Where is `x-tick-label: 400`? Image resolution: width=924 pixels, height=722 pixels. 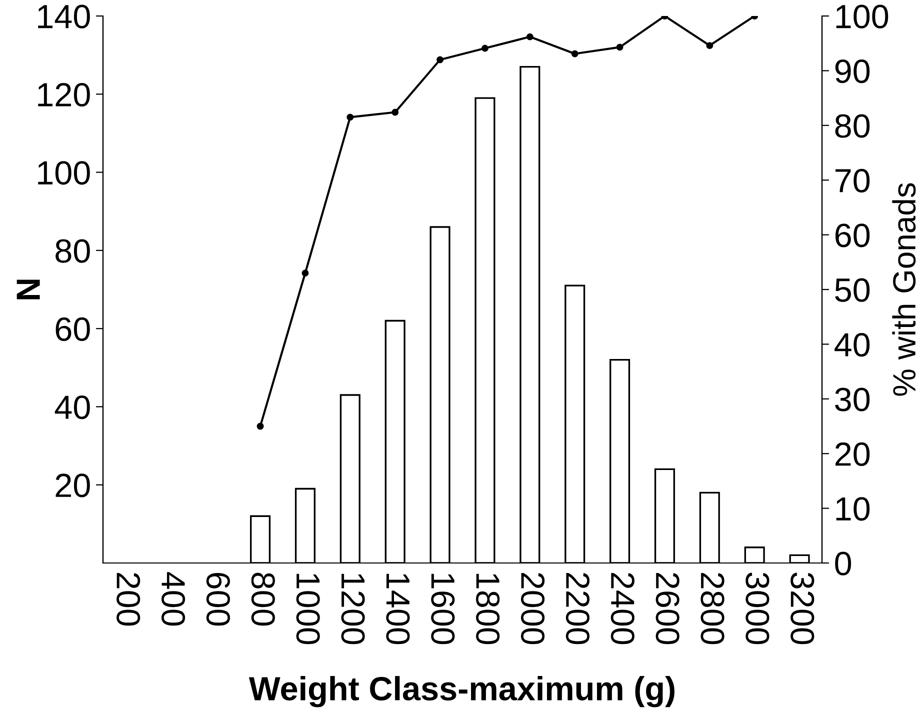 x-tick-label: 400 is located at coordinates (173, 599).